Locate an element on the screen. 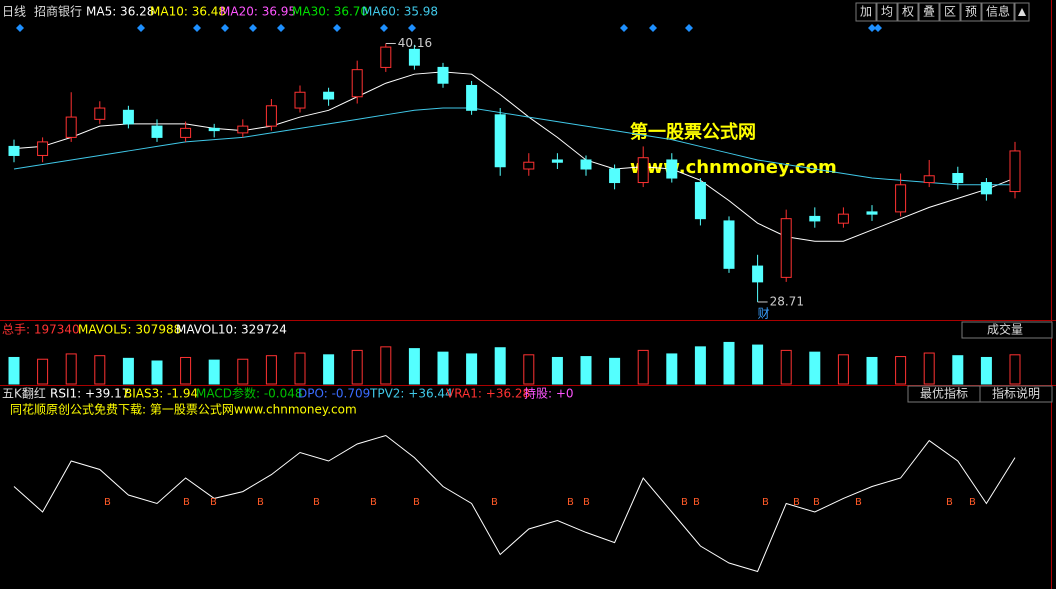  toolbar-label: 信息 is located at coordinates (998, 11).